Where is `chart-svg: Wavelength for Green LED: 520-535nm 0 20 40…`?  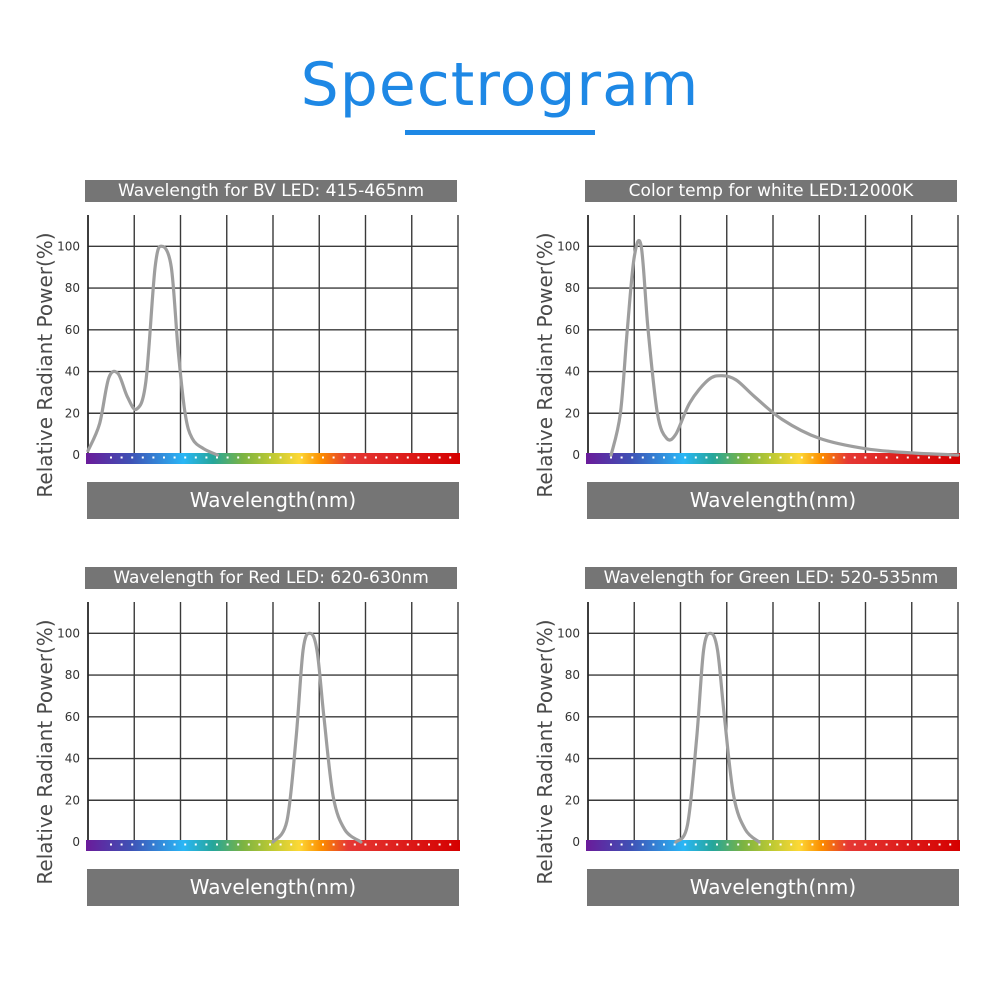 chart-svg: Wavelength for Green LED: 520-535nm 0 20 40… is located at coordinates (746, 736).